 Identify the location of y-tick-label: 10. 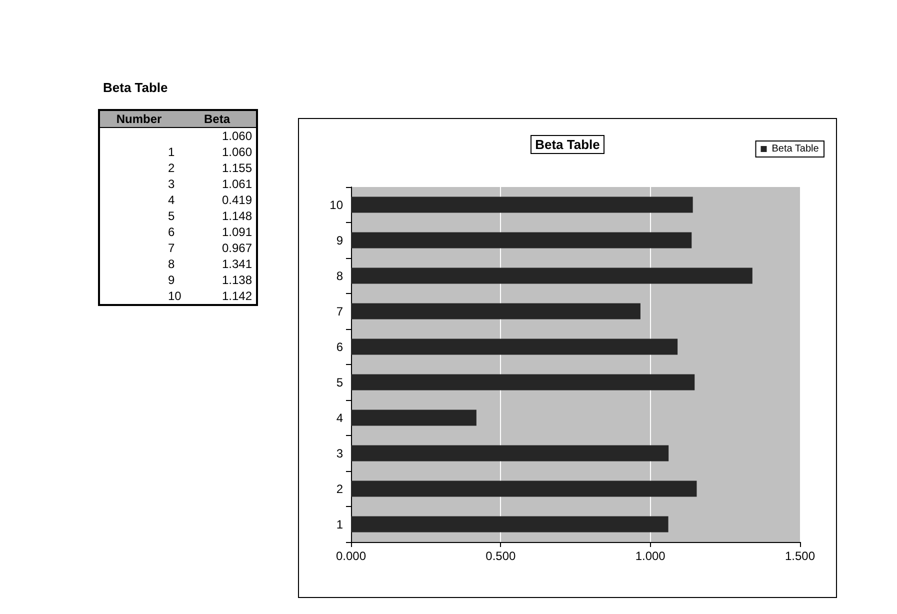
(337, 205).